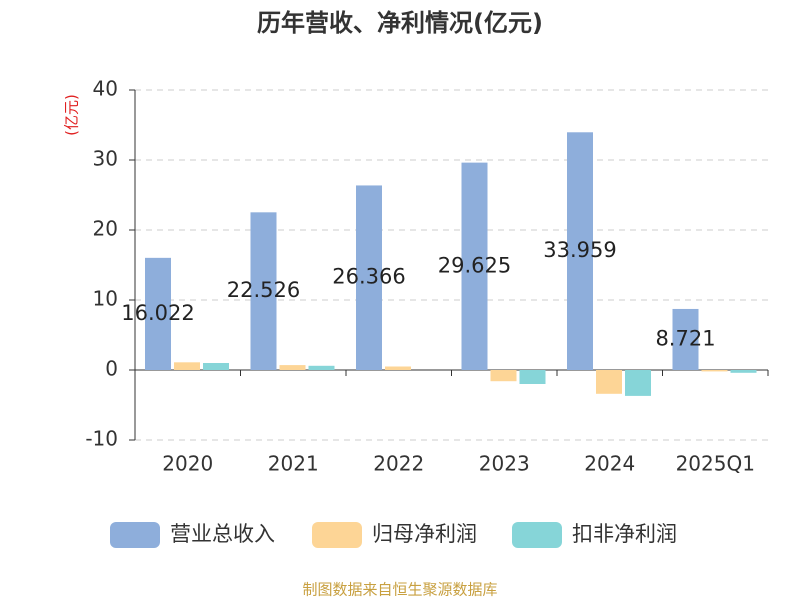 The image size is (800, 600). What do you see at coordinates (293, 464) in the screenshot?
I see `x-tick-label: 2021` at bounding box center [293, 464].